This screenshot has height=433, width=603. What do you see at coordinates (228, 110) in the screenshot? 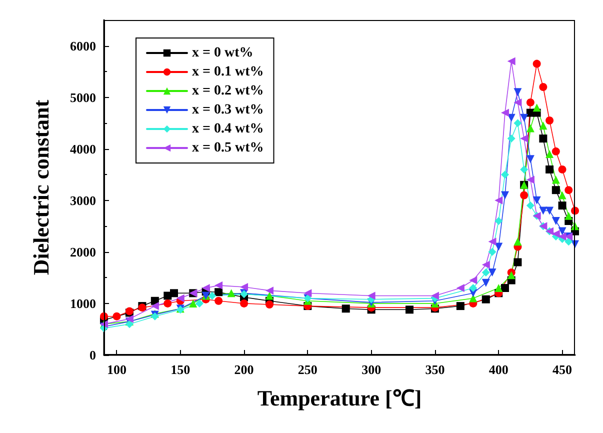
I see `legend-label: x = 0.3 wt%` at bounding box center [228, 110].